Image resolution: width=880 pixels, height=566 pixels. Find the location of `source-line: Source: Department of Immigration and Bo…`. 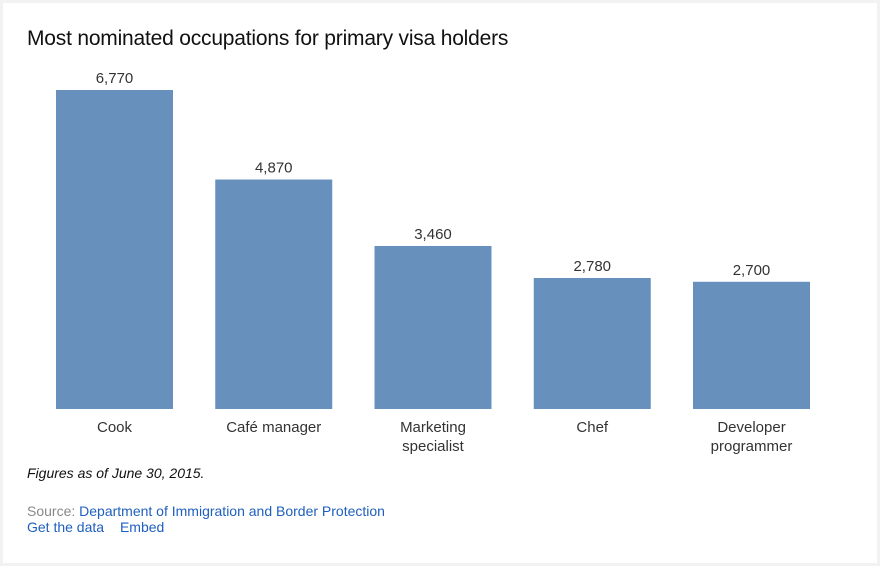

source-line: Source: Department of Immigration and Bo… is located at coordinates (206, 511).